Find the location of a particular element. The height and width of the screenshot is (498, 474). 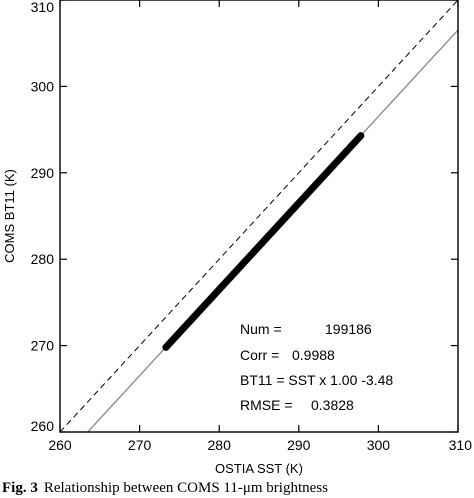

x-axis-label: OSTIA SST (K) is located at coordinates (259, 468).